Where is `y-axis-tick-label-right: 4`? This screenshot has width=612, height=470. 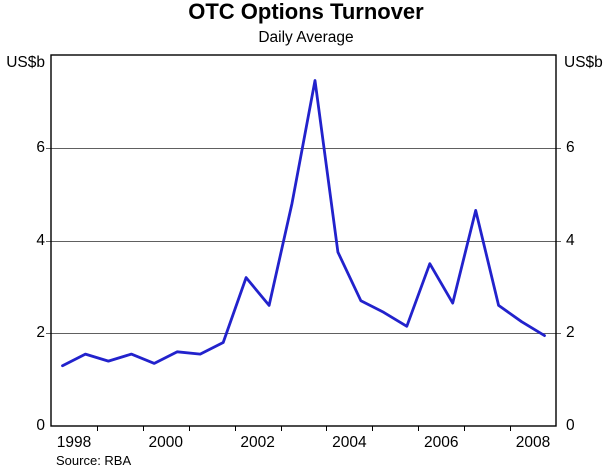
y-axis-tick-label-right: 4 is located at coordinates (570, 240).